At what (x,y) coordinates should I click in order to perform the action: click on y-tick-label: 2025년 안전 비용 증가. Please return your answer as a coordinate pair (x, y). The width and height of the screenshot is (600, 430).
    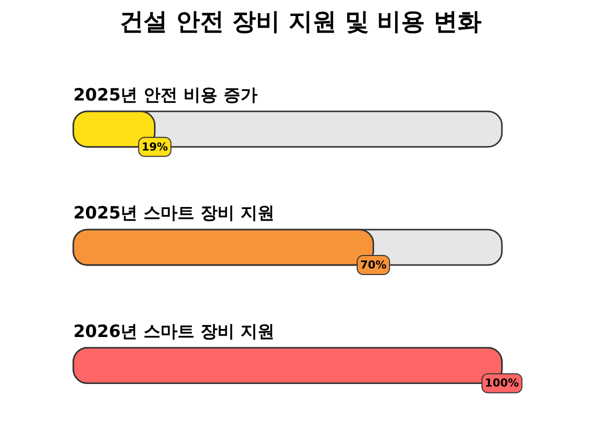
    Looking at the image, I should click on (165, 96).